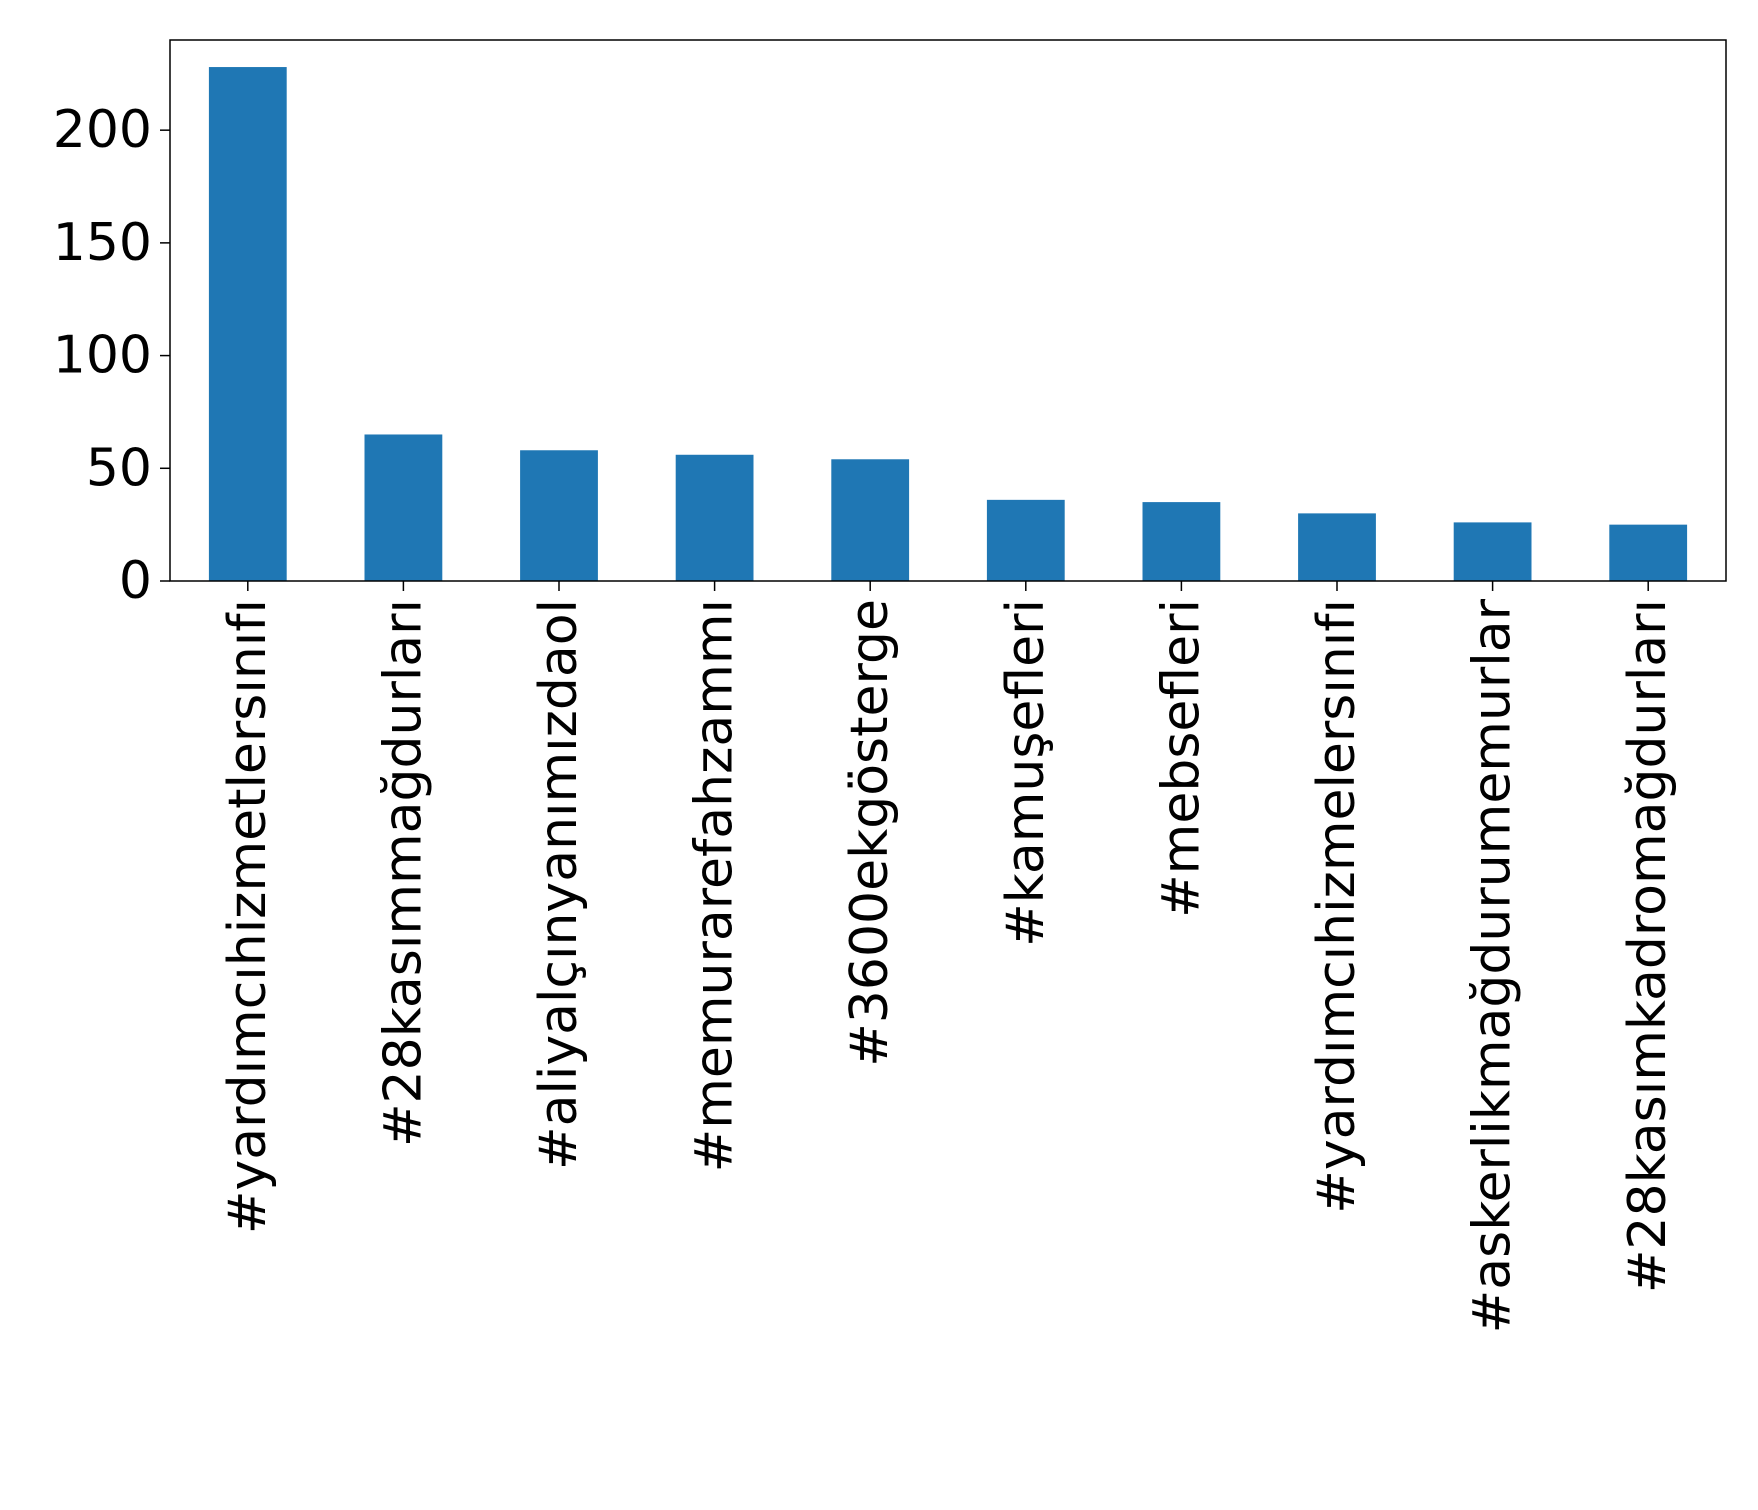 This screenshot has width=1758, height=1510. What do you see at coordinates (1337, 906) in the screenshot?
I see `x-tick-label-8: #yardımcıhizmelersınıfı` at bounding box center [1337, 906].